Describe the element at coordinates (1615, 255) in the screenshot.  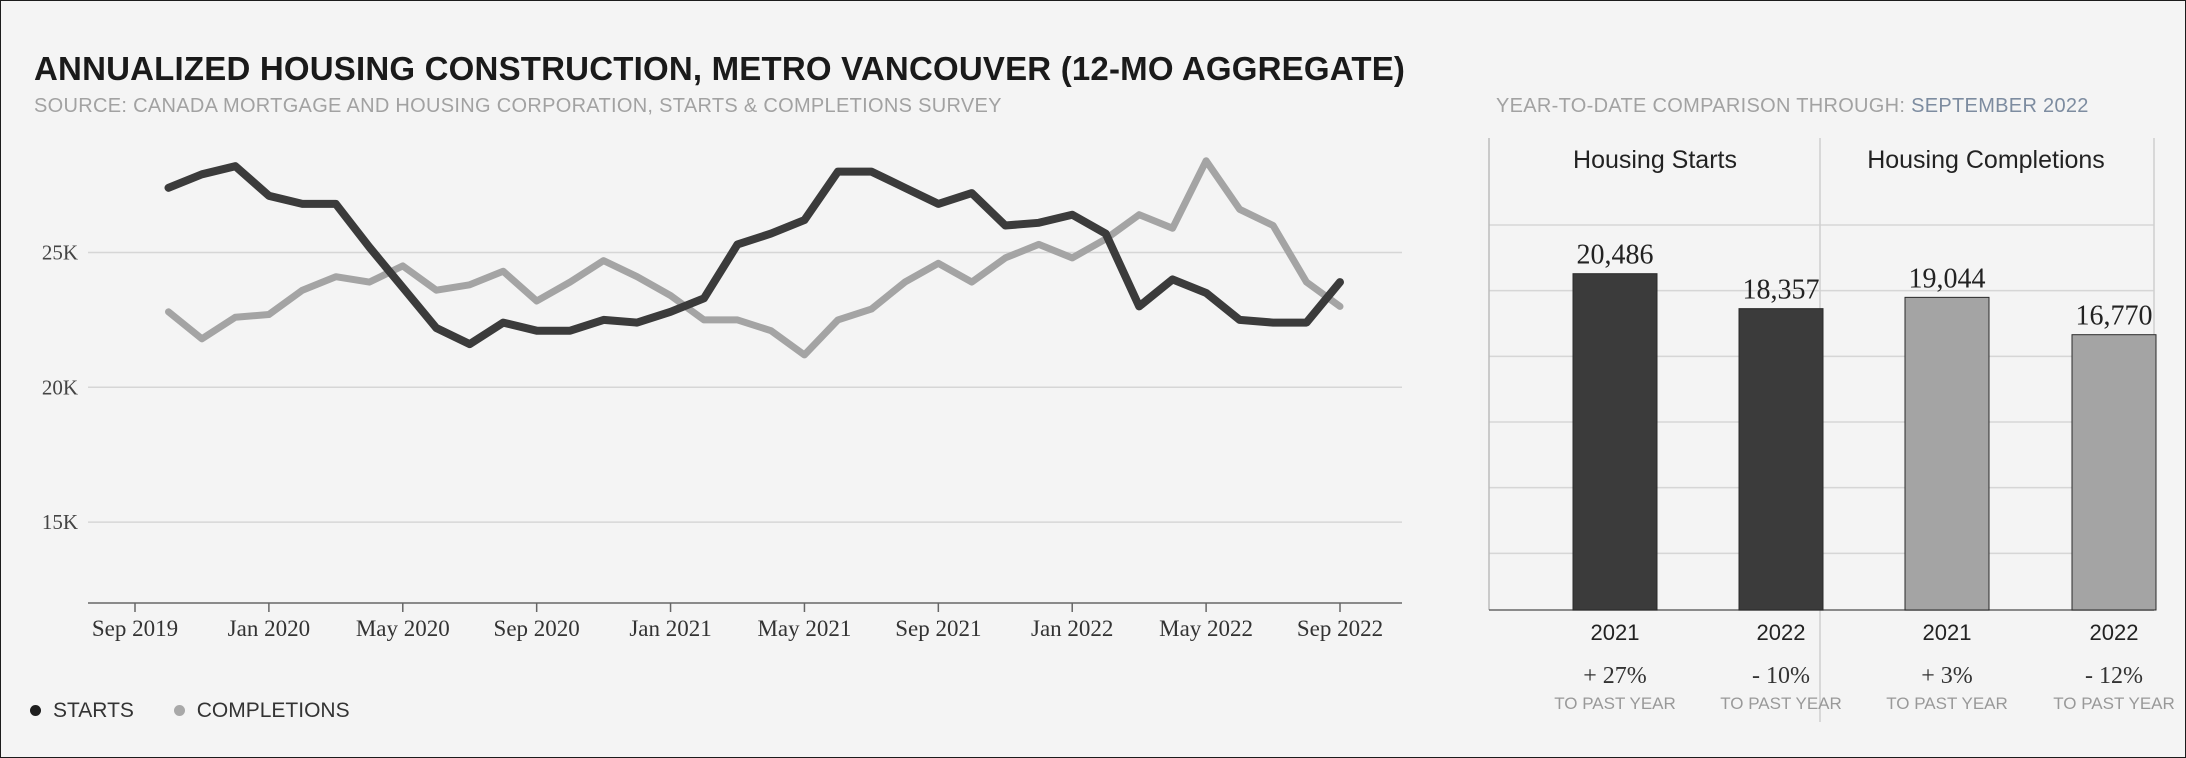
I see `bar-value-label: 20,486` at that location.